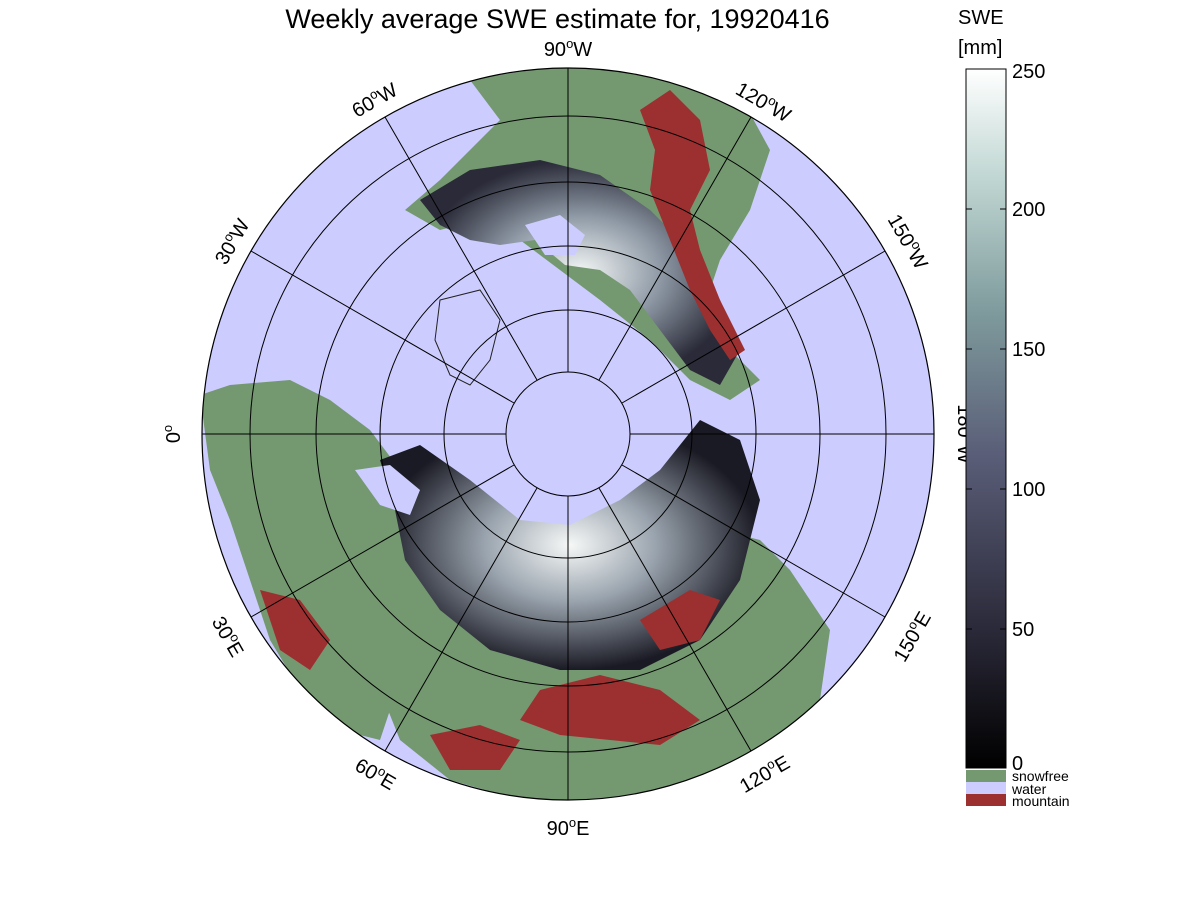 The width and height of the screenshot is (1201, 901). What do you see at coordinates (1028, 350) in the screenshot?
I see `colorbar-tick-150: 150` at bounding box center [1028, 350].